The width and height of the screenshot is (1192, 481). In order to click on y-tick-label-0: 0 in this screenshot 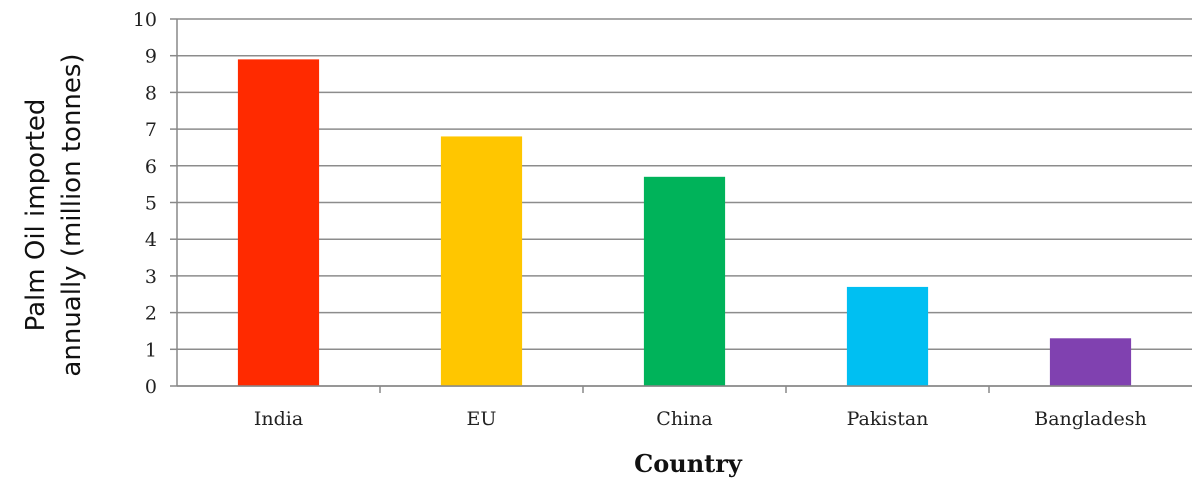, I will do `click(151, 387)`.